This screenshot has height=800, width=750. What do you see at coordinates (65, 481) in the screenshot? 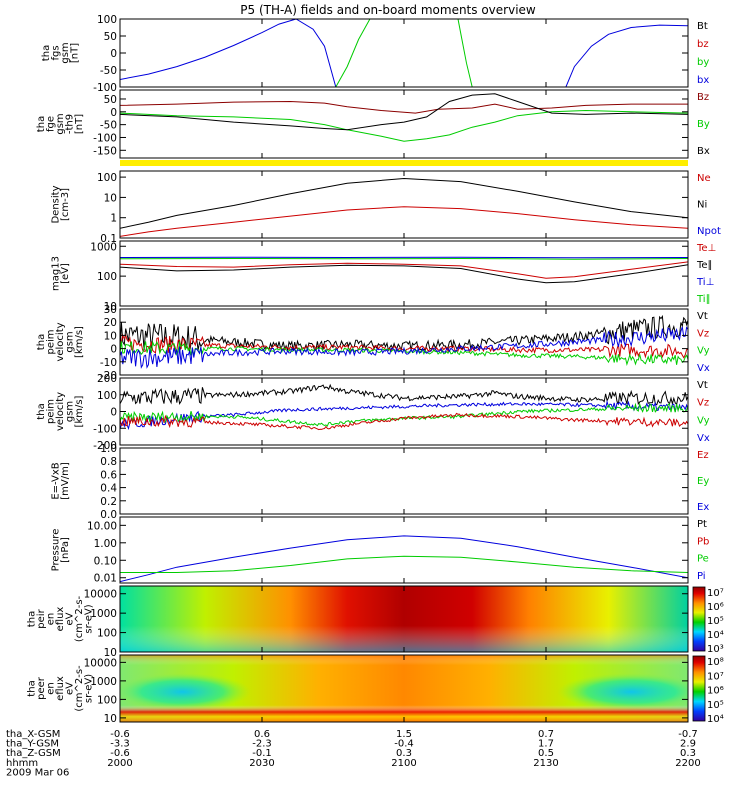
I see `ylabel-line: [mV/m]` at bounding box center [65, 481].